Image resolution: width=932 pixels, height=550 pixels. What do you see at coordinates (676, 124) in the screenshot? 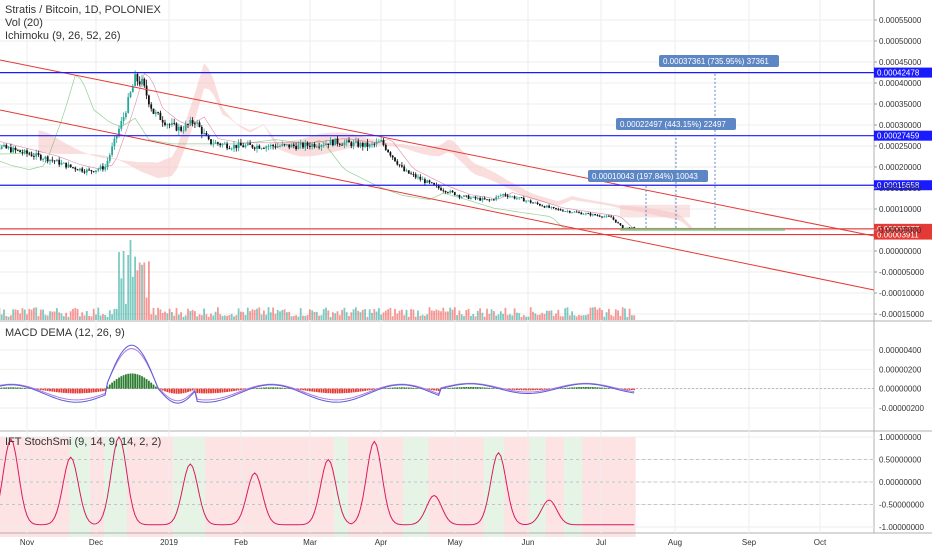
I see `measure-box` at bounding box center [676, 124].